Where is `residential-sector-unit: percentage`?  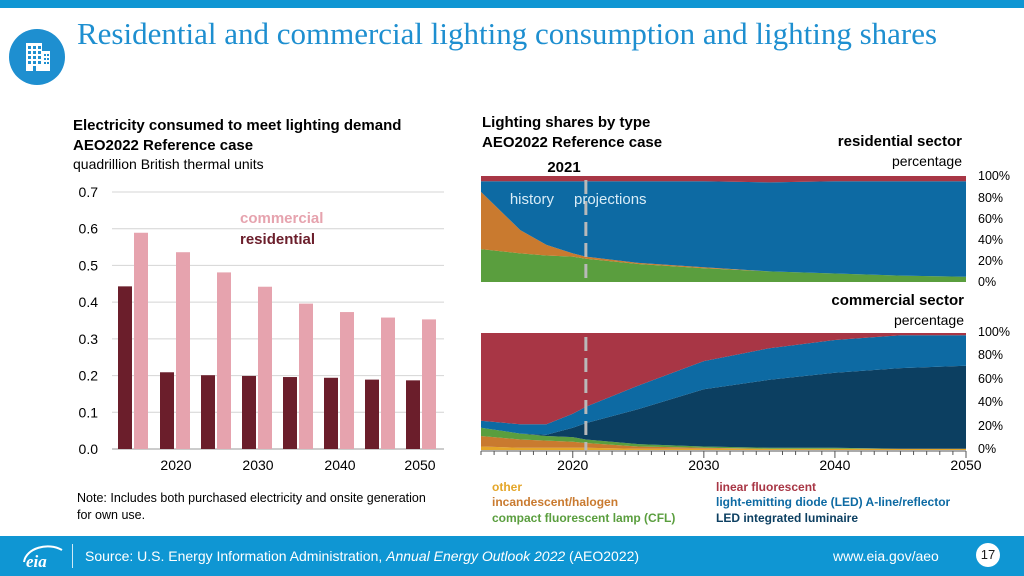 residential-sector-unit: percentage is located at coordinates (926, 161).